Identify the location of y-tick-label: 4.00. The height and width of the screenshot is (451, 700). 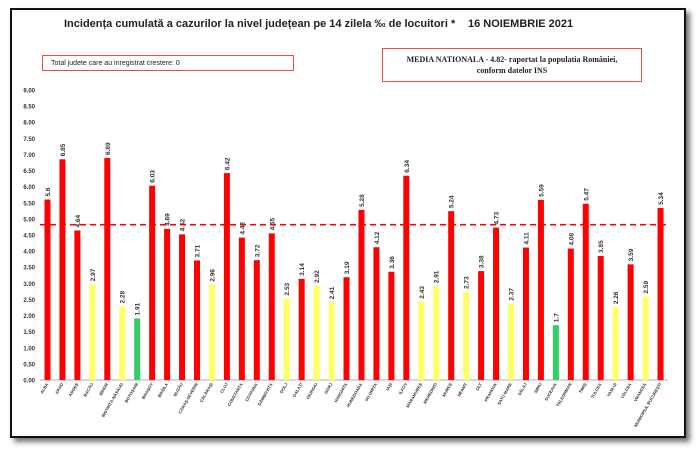
(29, 253).